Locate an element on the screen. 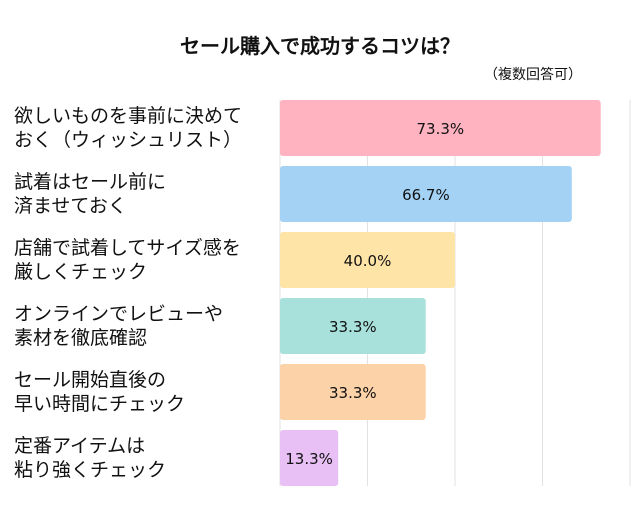 The width and height of the screenshot is (640, 516). category-label: 試着はセール前に 済ませておく is located at coordinates (90, 194).